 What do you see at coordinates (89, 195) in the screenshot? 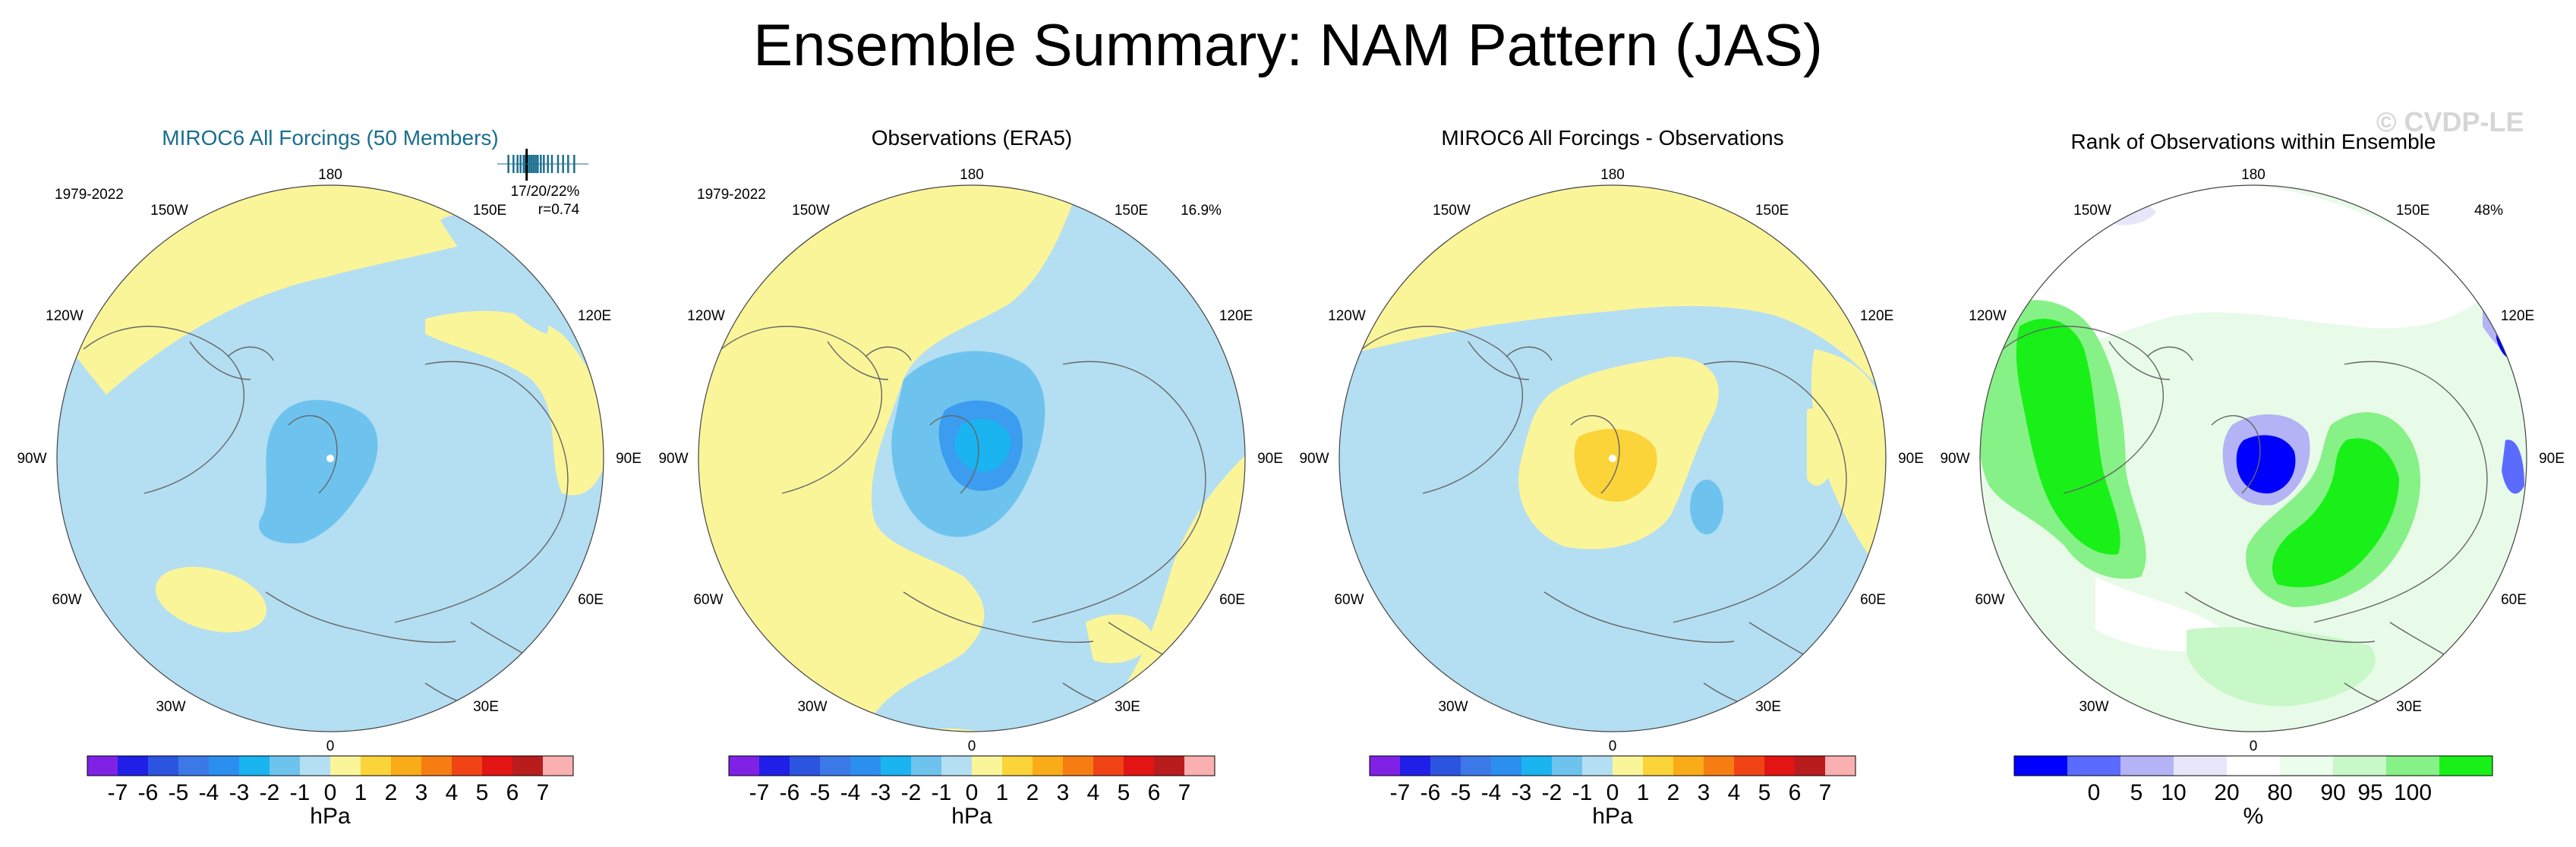
I see `period-label: 1979-2022` at bounding box center [89, 195].